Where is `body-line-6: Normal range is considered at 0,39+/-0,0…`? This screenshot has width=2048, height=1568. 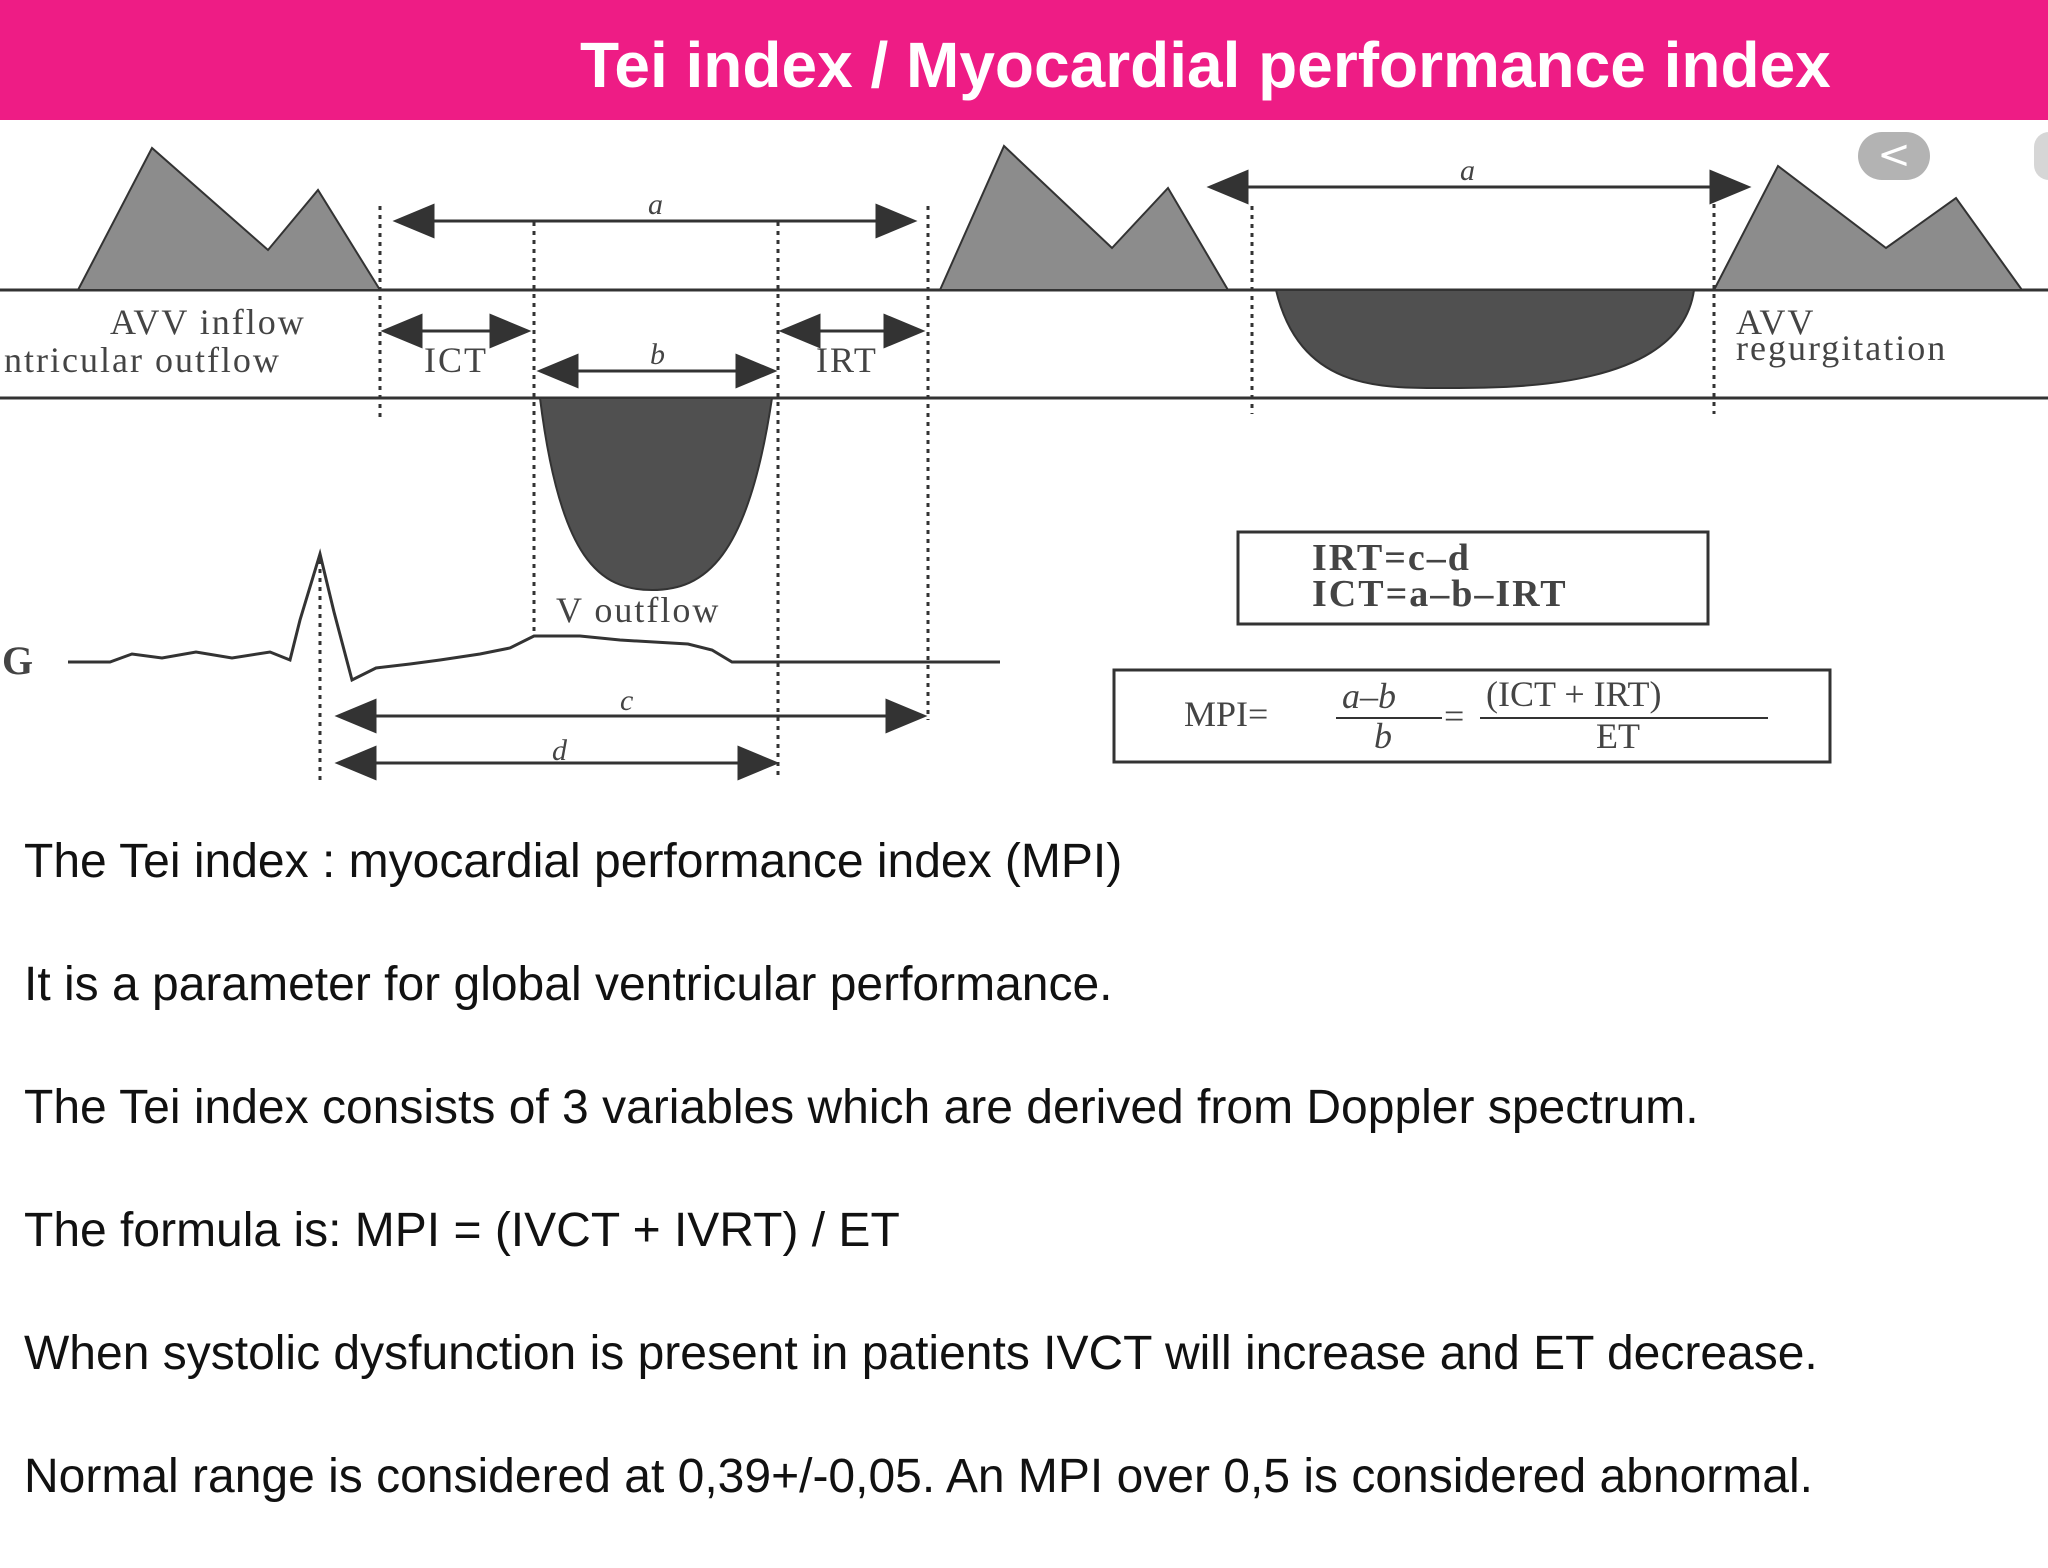 body-line-6: Normal range is considered at 0,39+/-0,0… is located at coordinates (918, 1476).